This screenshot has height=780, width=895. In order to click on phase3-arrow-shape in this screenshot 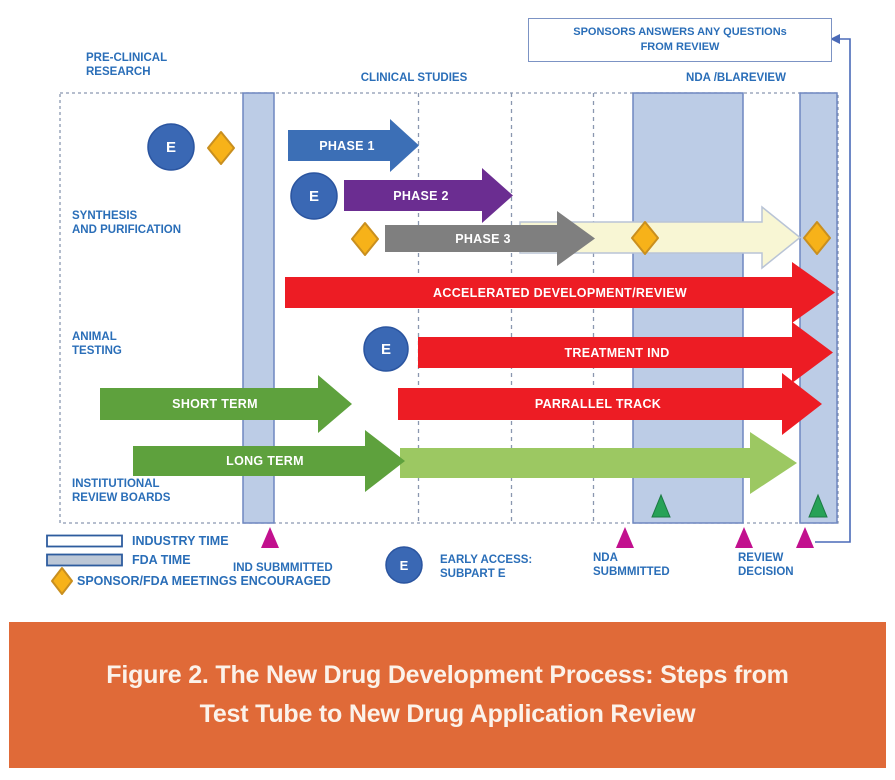, I will do `click(490, 238)`.